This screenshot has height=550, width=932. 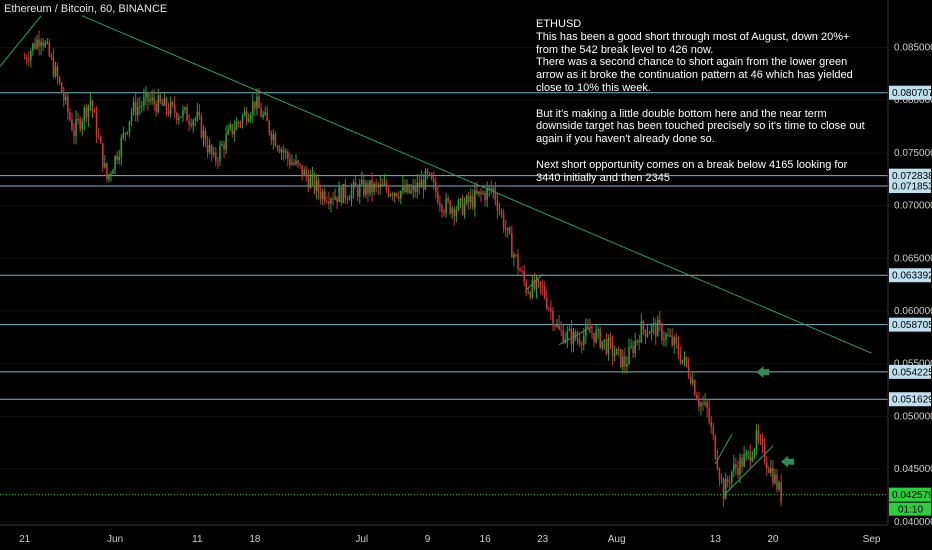 I want to click on level-label: 0.054225, so click(x=912, y=372).